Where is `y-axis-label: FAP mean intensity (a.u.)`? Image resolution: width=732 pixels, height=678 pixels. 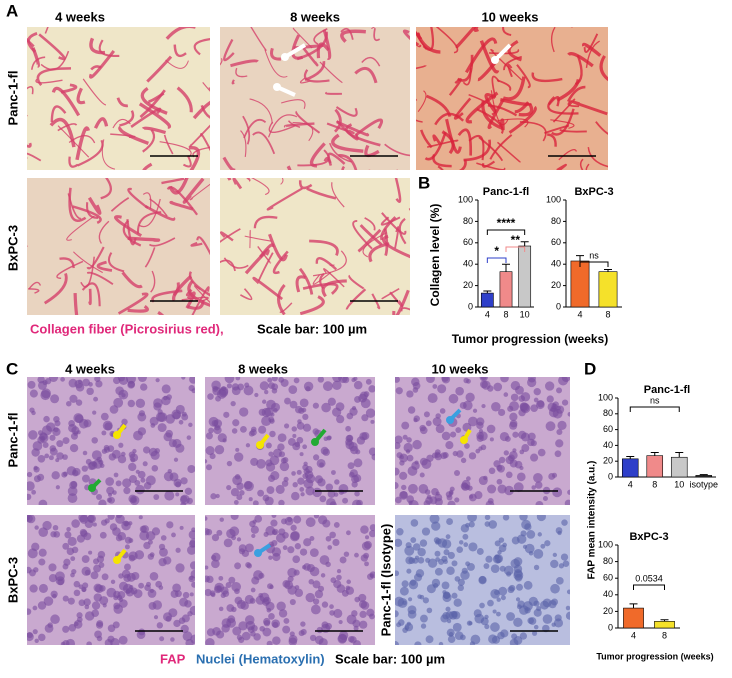
y-axis-label: FAP mean intensity (a.u.) is located at coordinates (592, 520).